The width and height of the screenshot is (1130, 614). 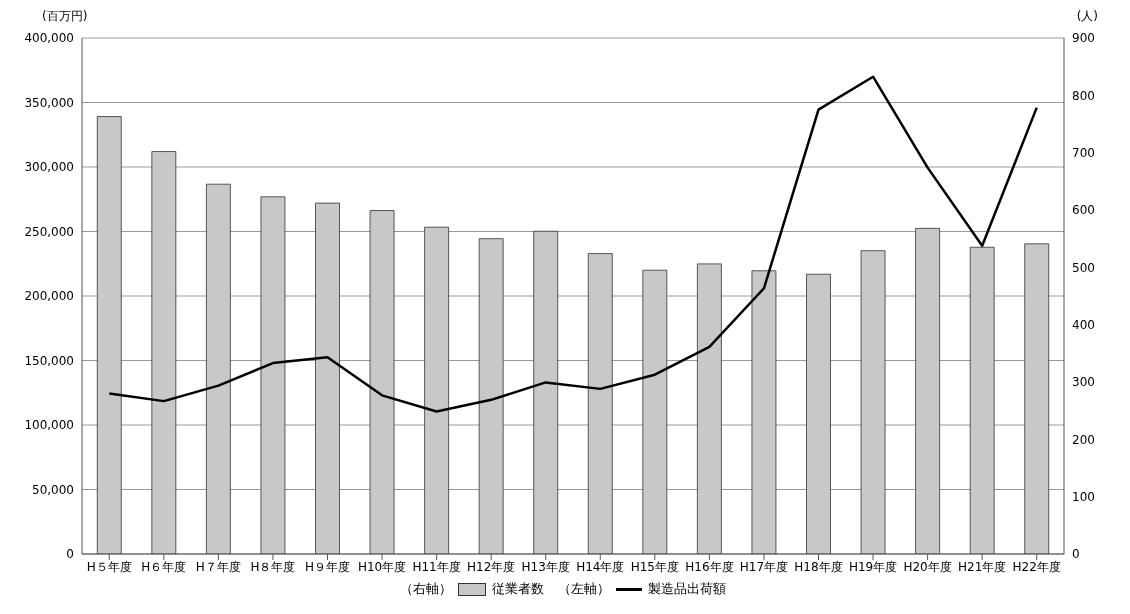 What do you see at coordinates (49, 360) in the screenshot?
I see `y-tick-label: 150,000` at bounding box center [49, 360].